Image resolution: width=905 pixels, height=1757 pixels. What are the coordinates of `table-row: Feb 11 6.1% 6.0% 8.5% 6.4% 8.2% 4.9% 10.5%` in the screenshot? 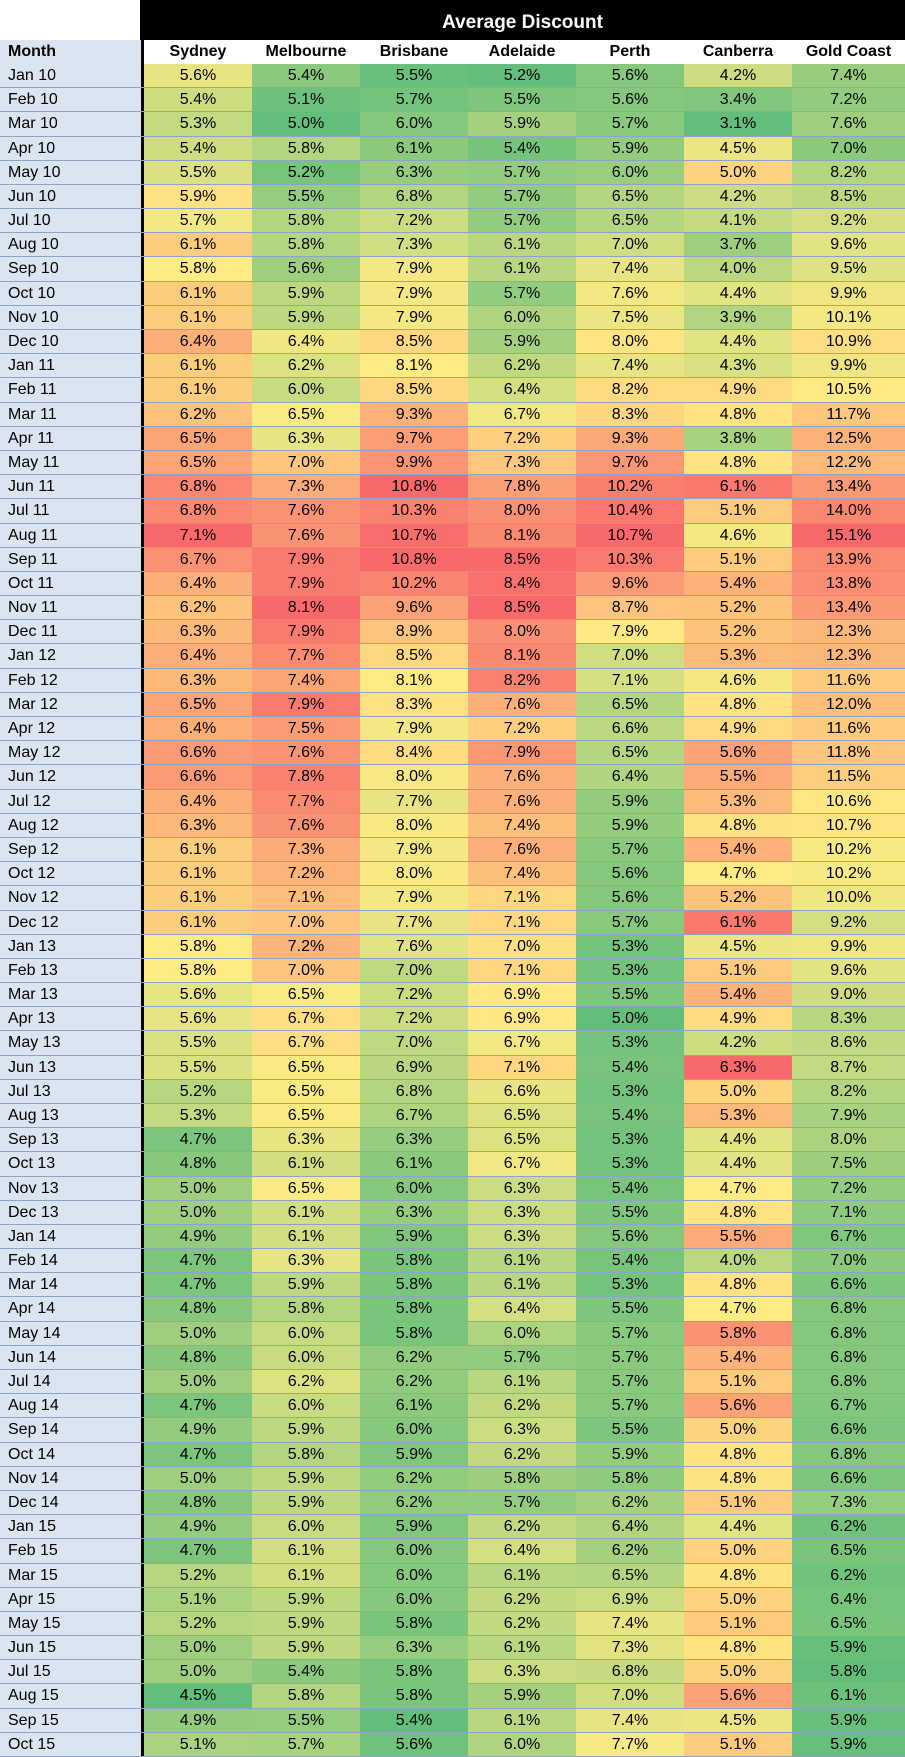 It's located at (452, 390).